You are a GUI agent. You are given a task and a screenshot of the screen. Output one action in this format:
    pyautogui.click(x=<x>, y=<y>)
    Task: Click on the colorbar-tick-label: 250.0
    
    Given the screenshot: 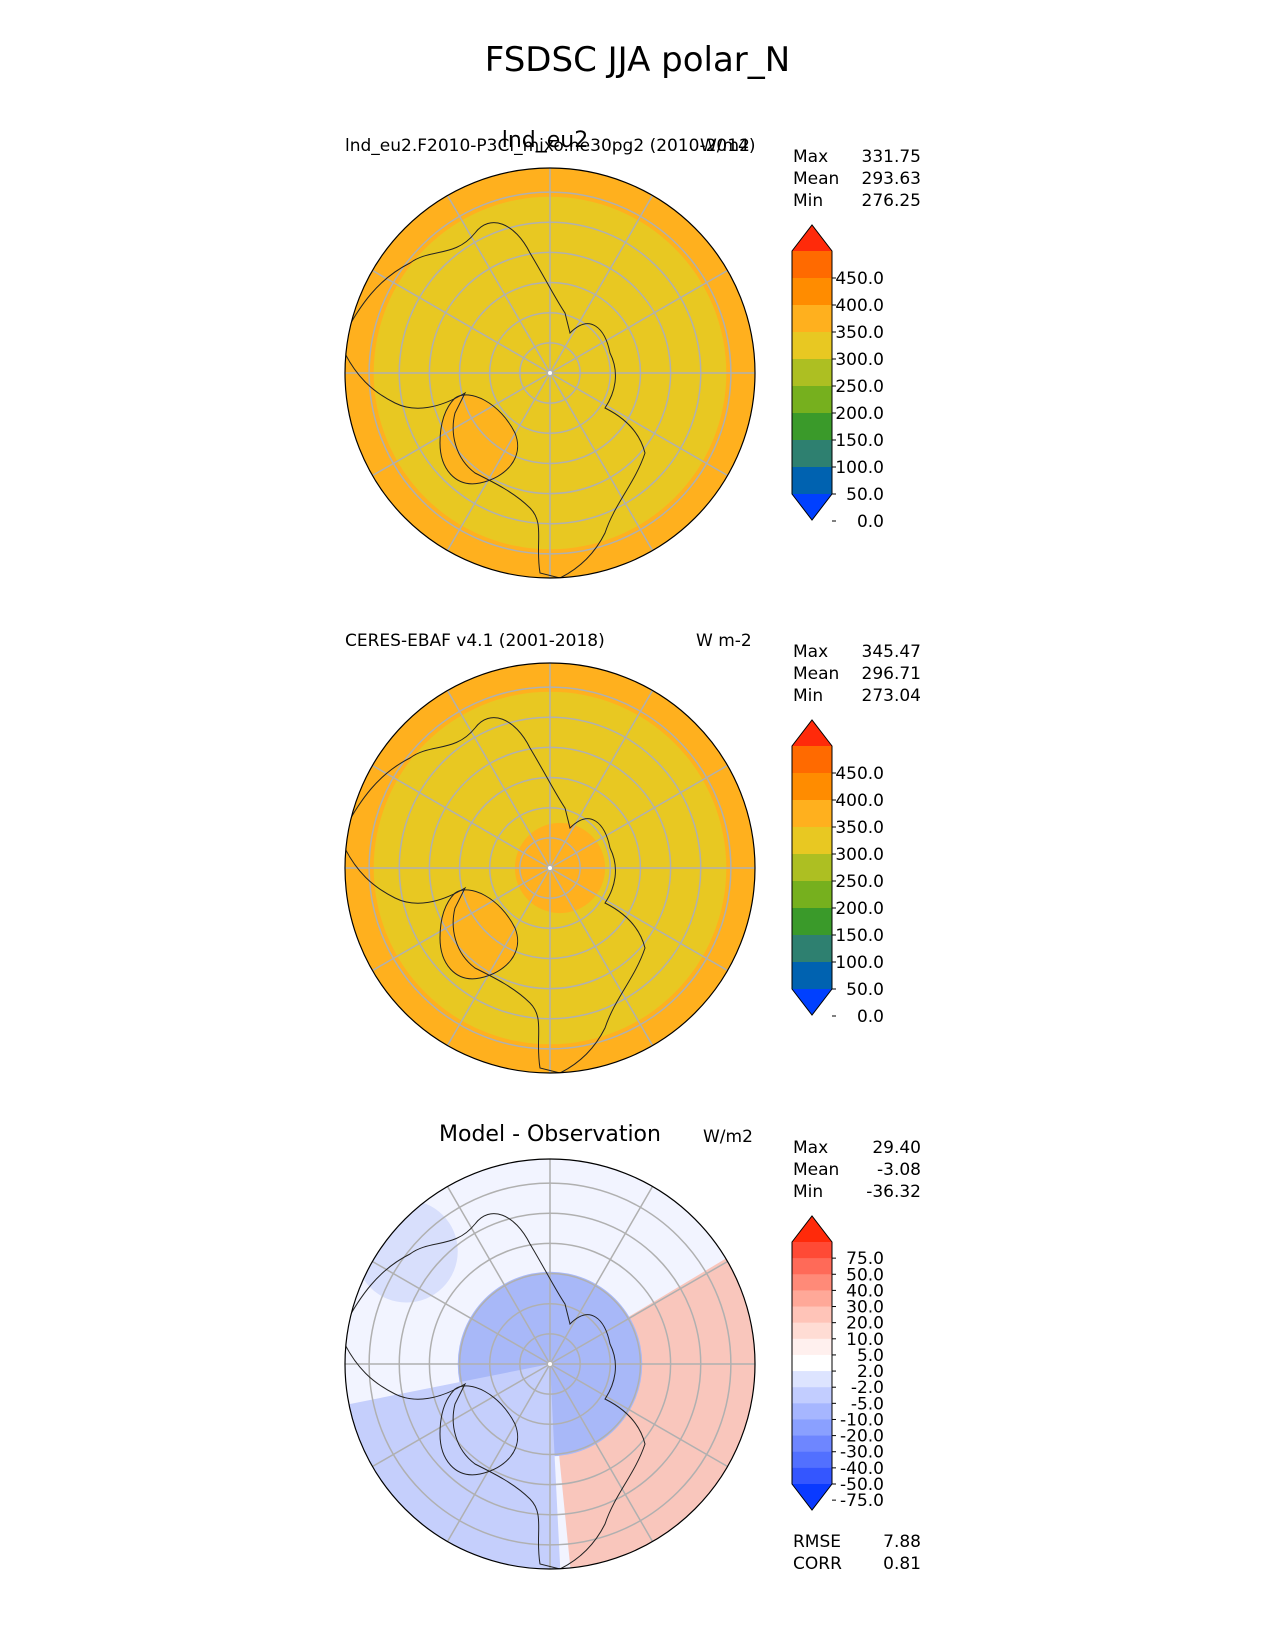 What is the action you would take?
    pyautogui.click(x=859, y=882)
    